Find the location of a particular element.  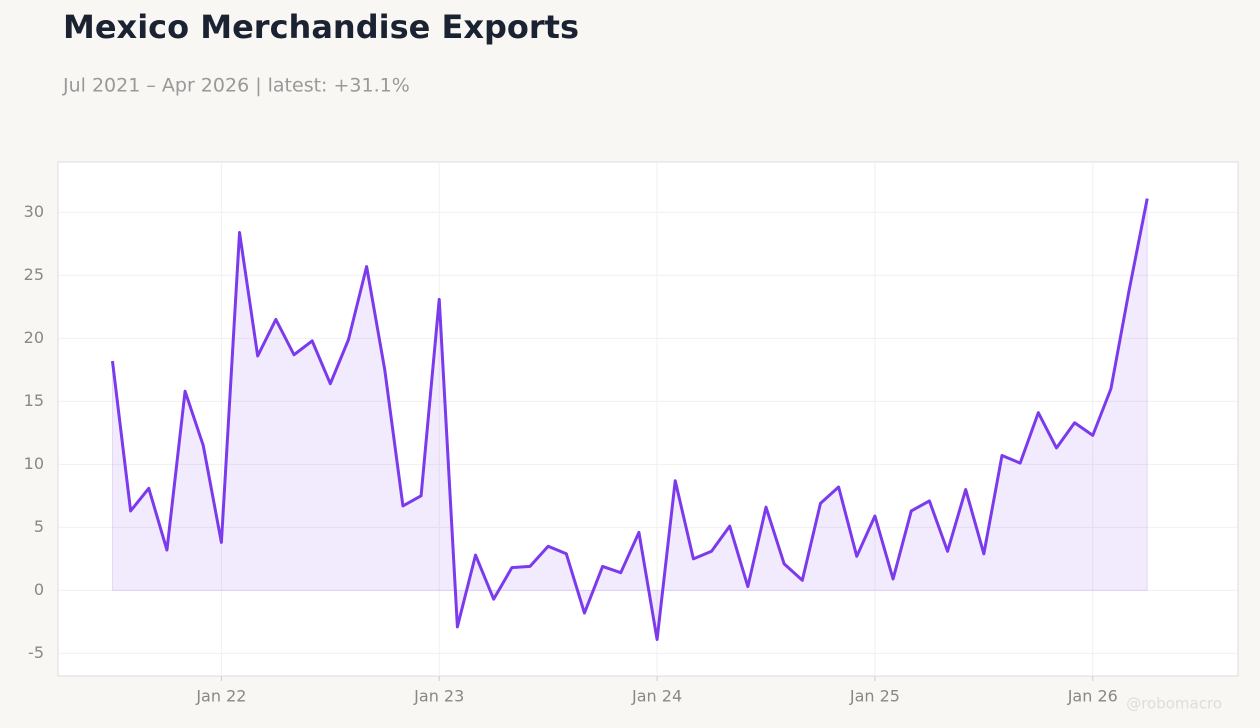

x-tick-label: Jan 25 is located at coordinates (874, 696).